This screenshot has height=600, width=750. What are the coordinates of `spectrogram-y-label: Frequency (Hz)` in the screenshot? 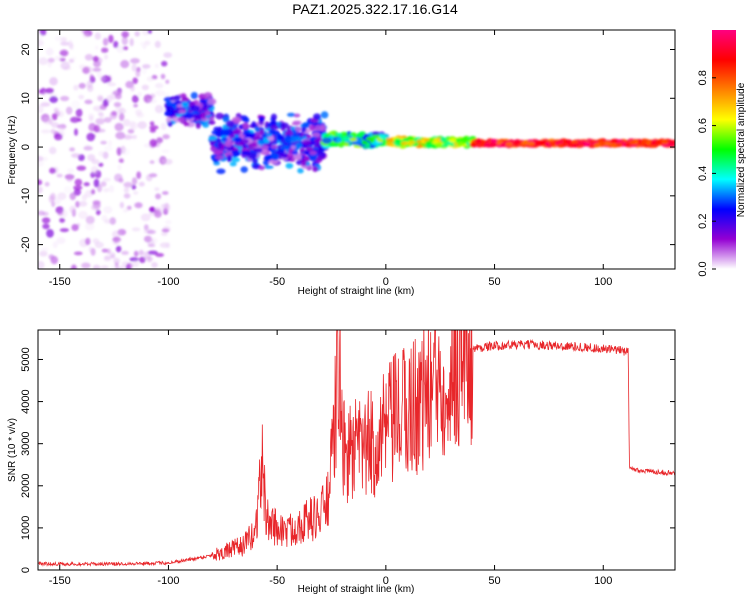 It's located at (12, 150).